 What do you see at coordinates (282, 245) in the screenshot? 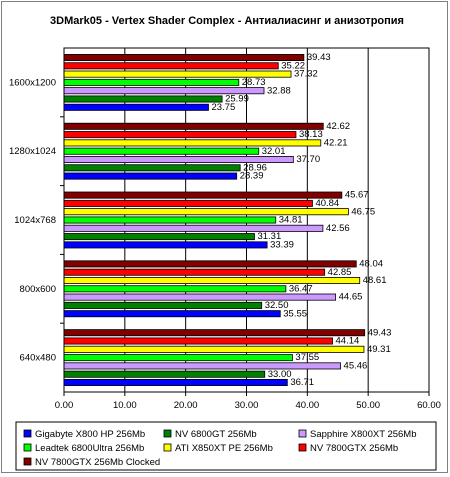
I see `bar-value-label: 33.39` at bounding box center [282, 245].